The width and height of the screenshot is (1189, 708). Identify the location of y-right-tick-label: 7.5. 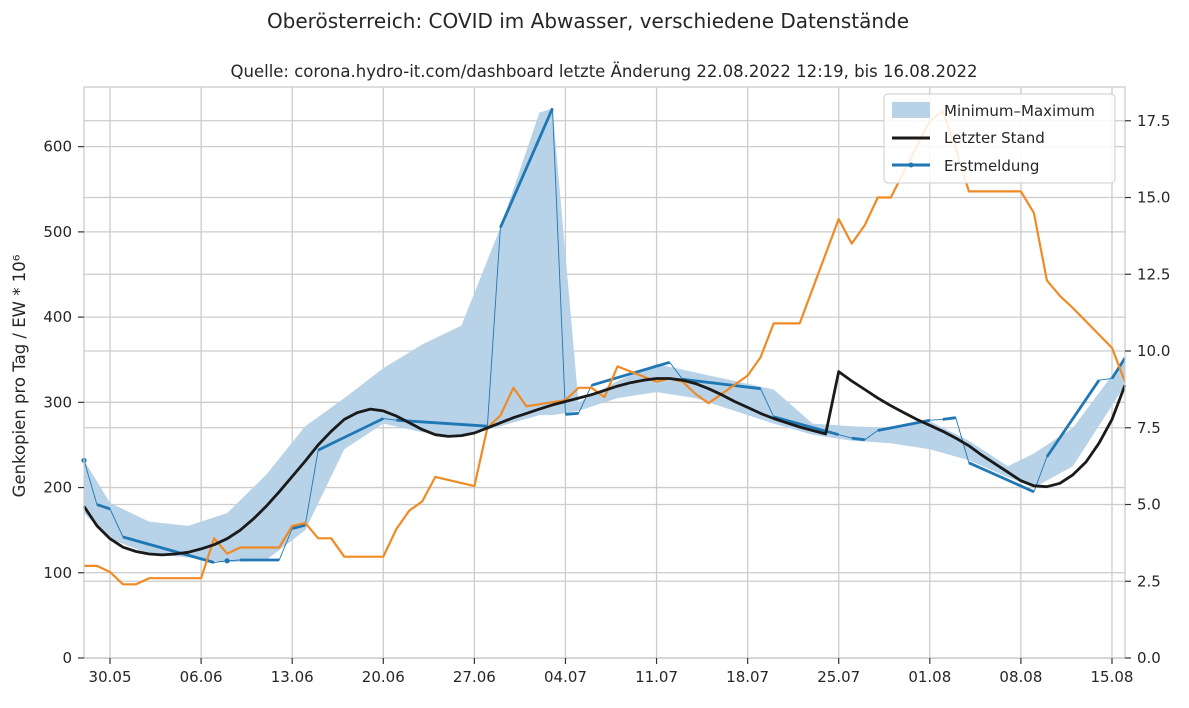
(1149, 428).